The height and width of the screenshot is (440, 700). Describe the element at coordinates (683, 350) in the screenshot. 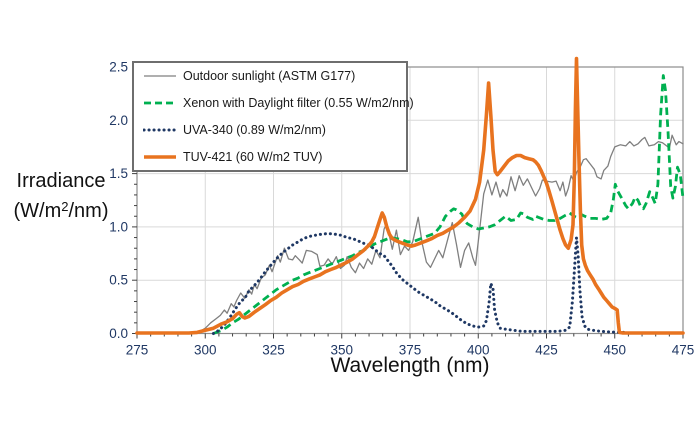

I see `svg-text: 475` at that location.